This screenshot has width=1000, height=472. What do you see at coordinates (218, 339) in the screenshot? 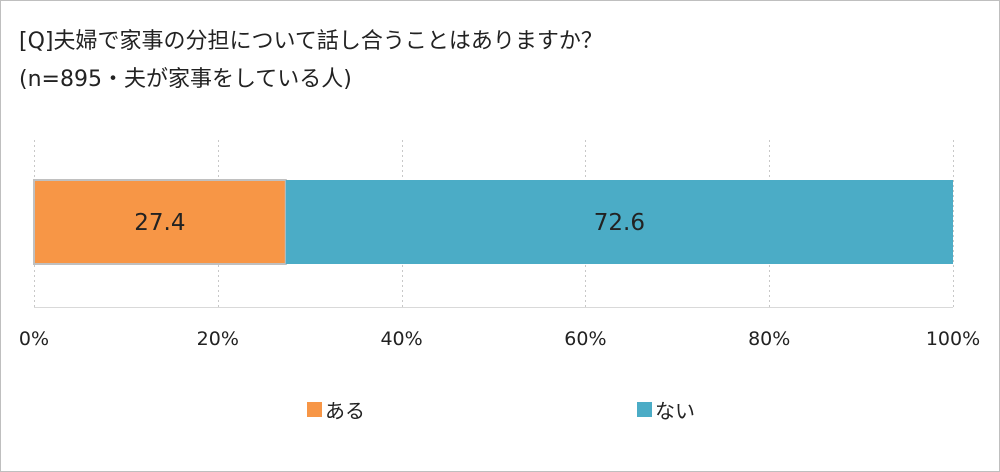
I see `x-tick-label: 20%` at bounding box center [218, 339].